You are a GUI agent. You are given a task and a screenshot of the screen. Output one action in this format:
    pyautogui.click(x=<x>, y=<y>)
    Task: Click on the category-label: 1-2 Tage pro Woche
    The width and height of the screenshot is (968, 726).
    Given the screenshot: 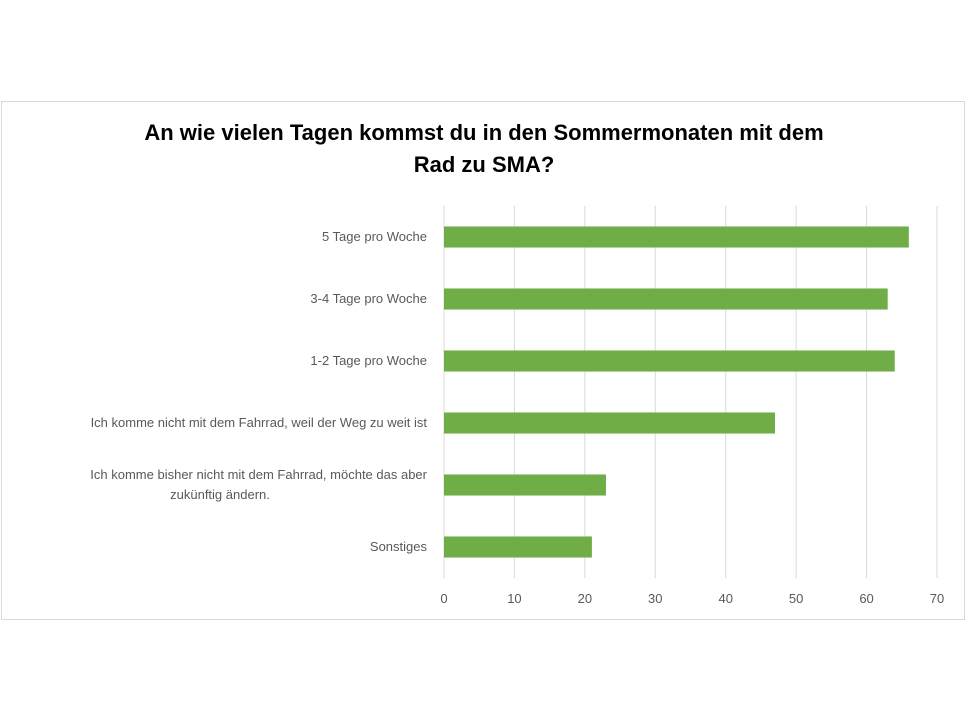 What is the action you would take?
    pyautogui.click(x=368, y=360)
    